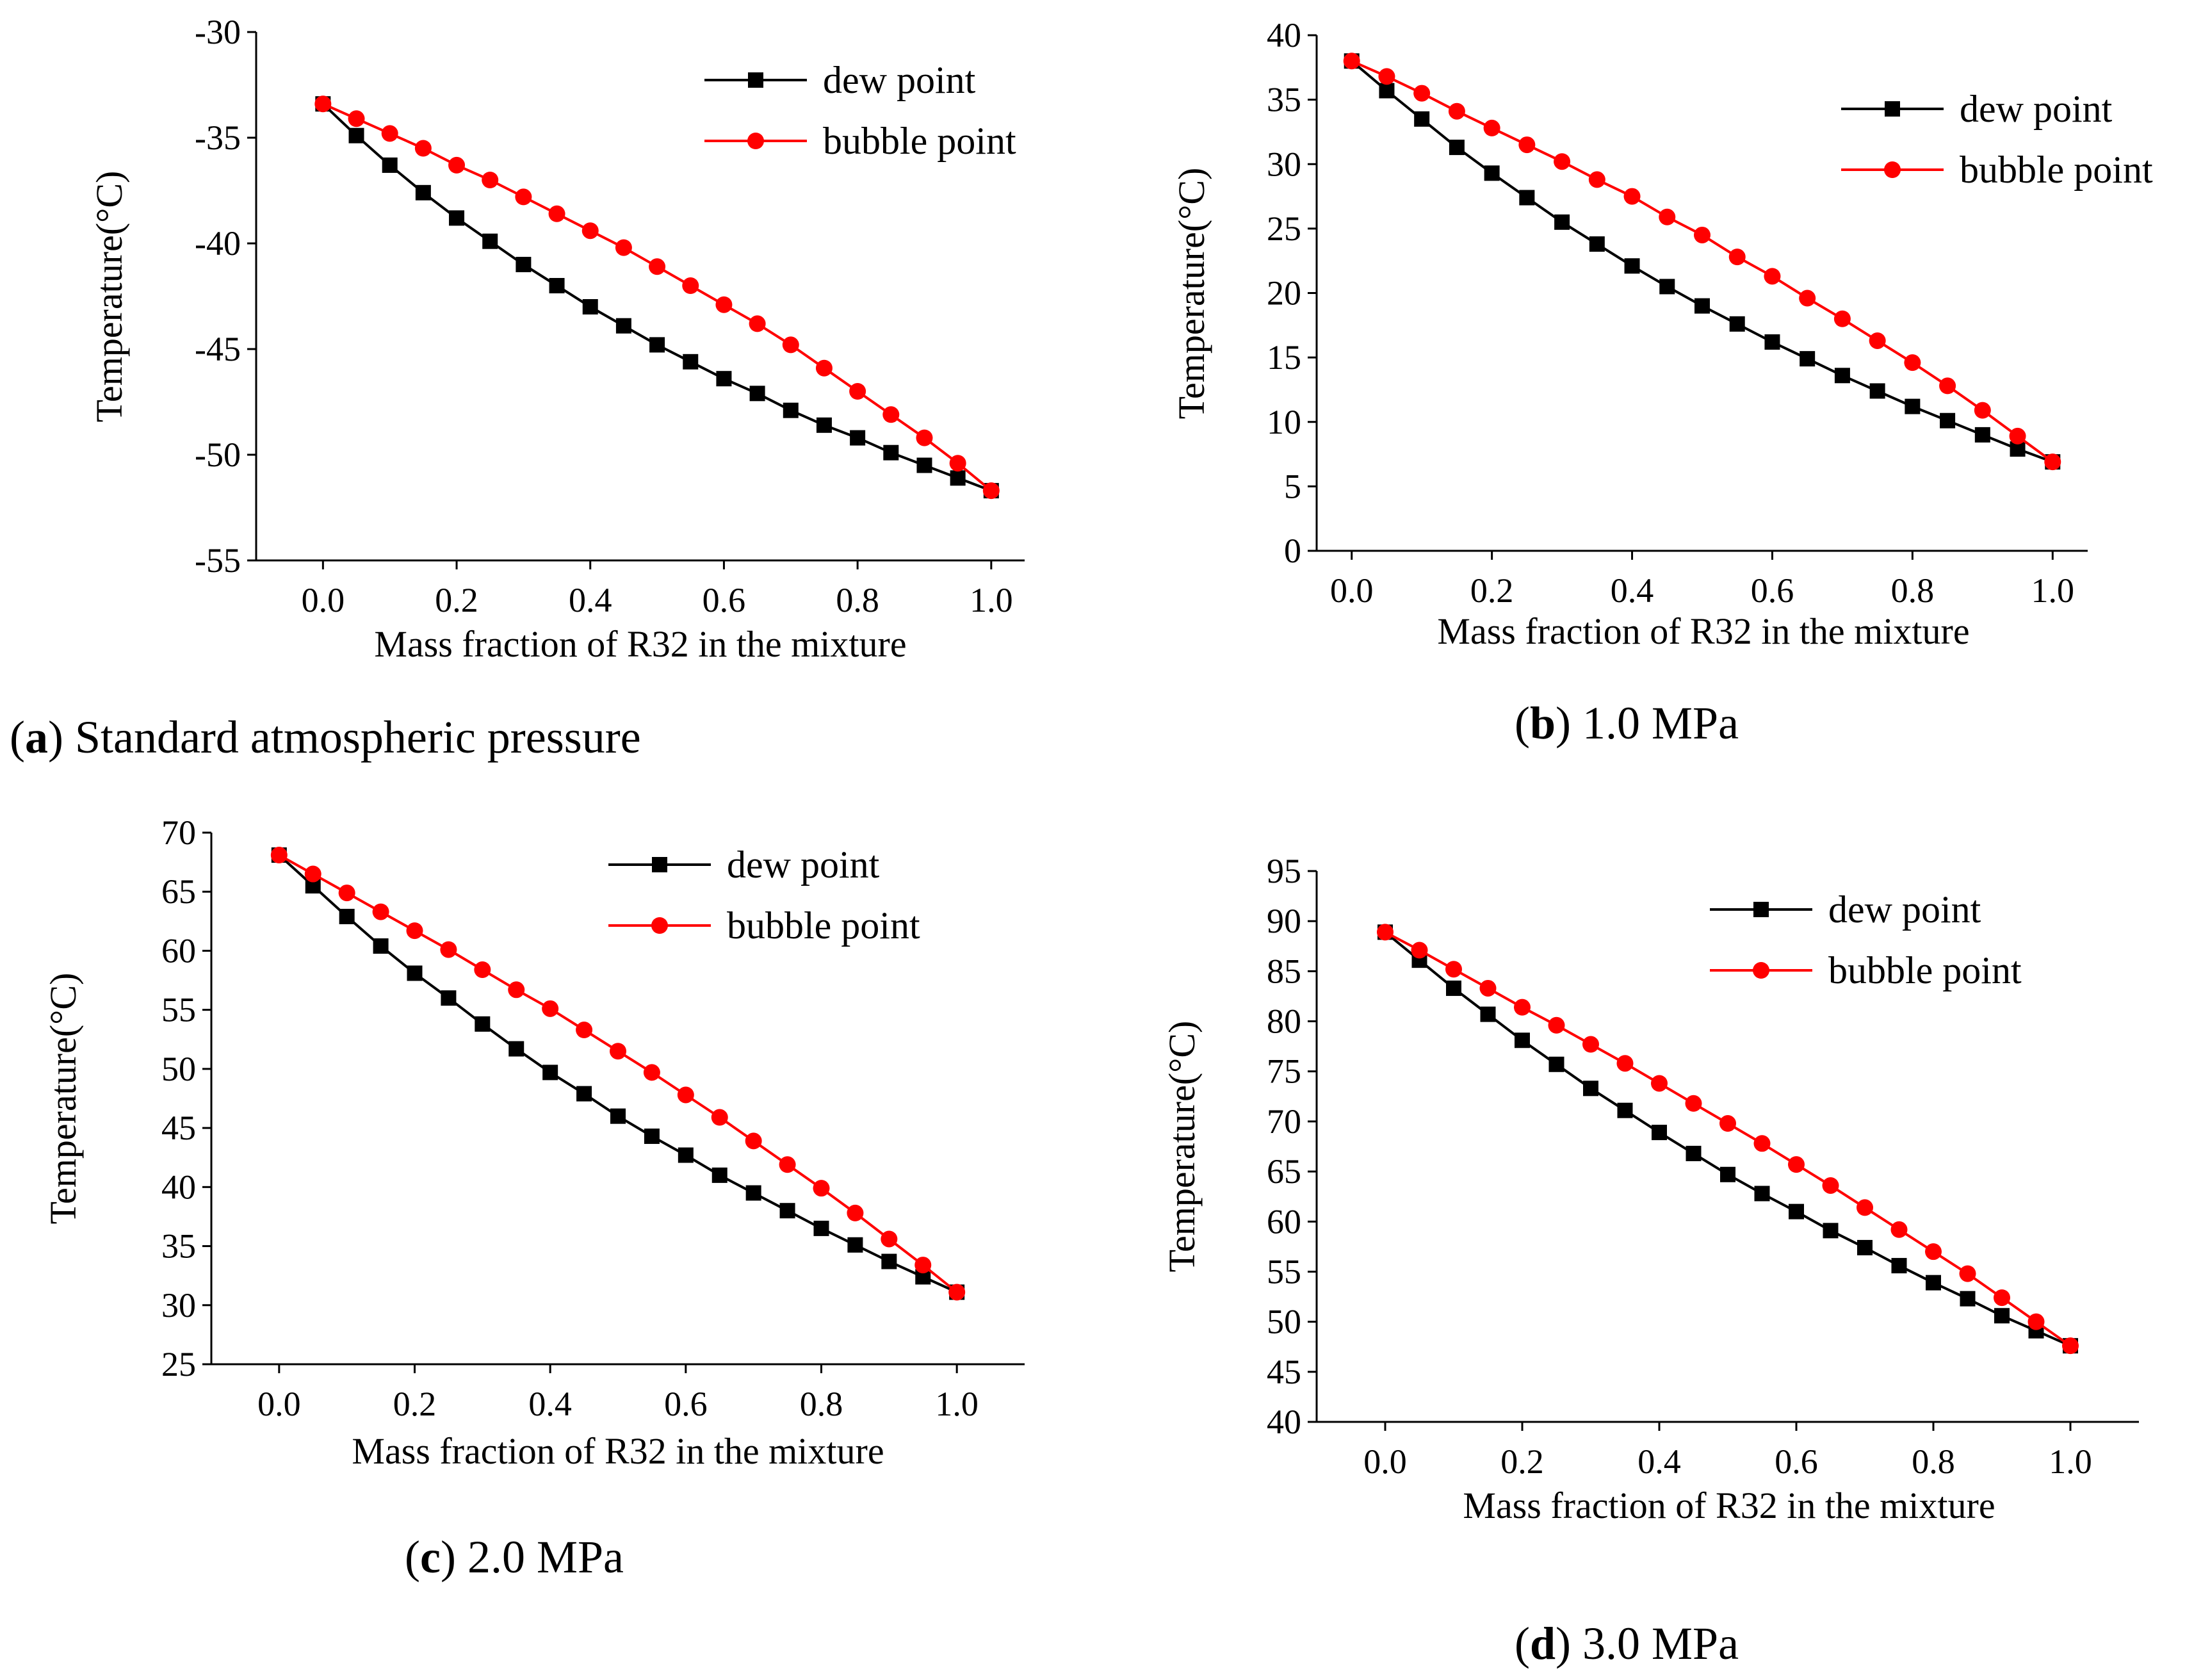  What do you see at coordinates (1284, 164) in the screenshot?
I see `y-tick-label: 30` at bounding box center [1284, 164].